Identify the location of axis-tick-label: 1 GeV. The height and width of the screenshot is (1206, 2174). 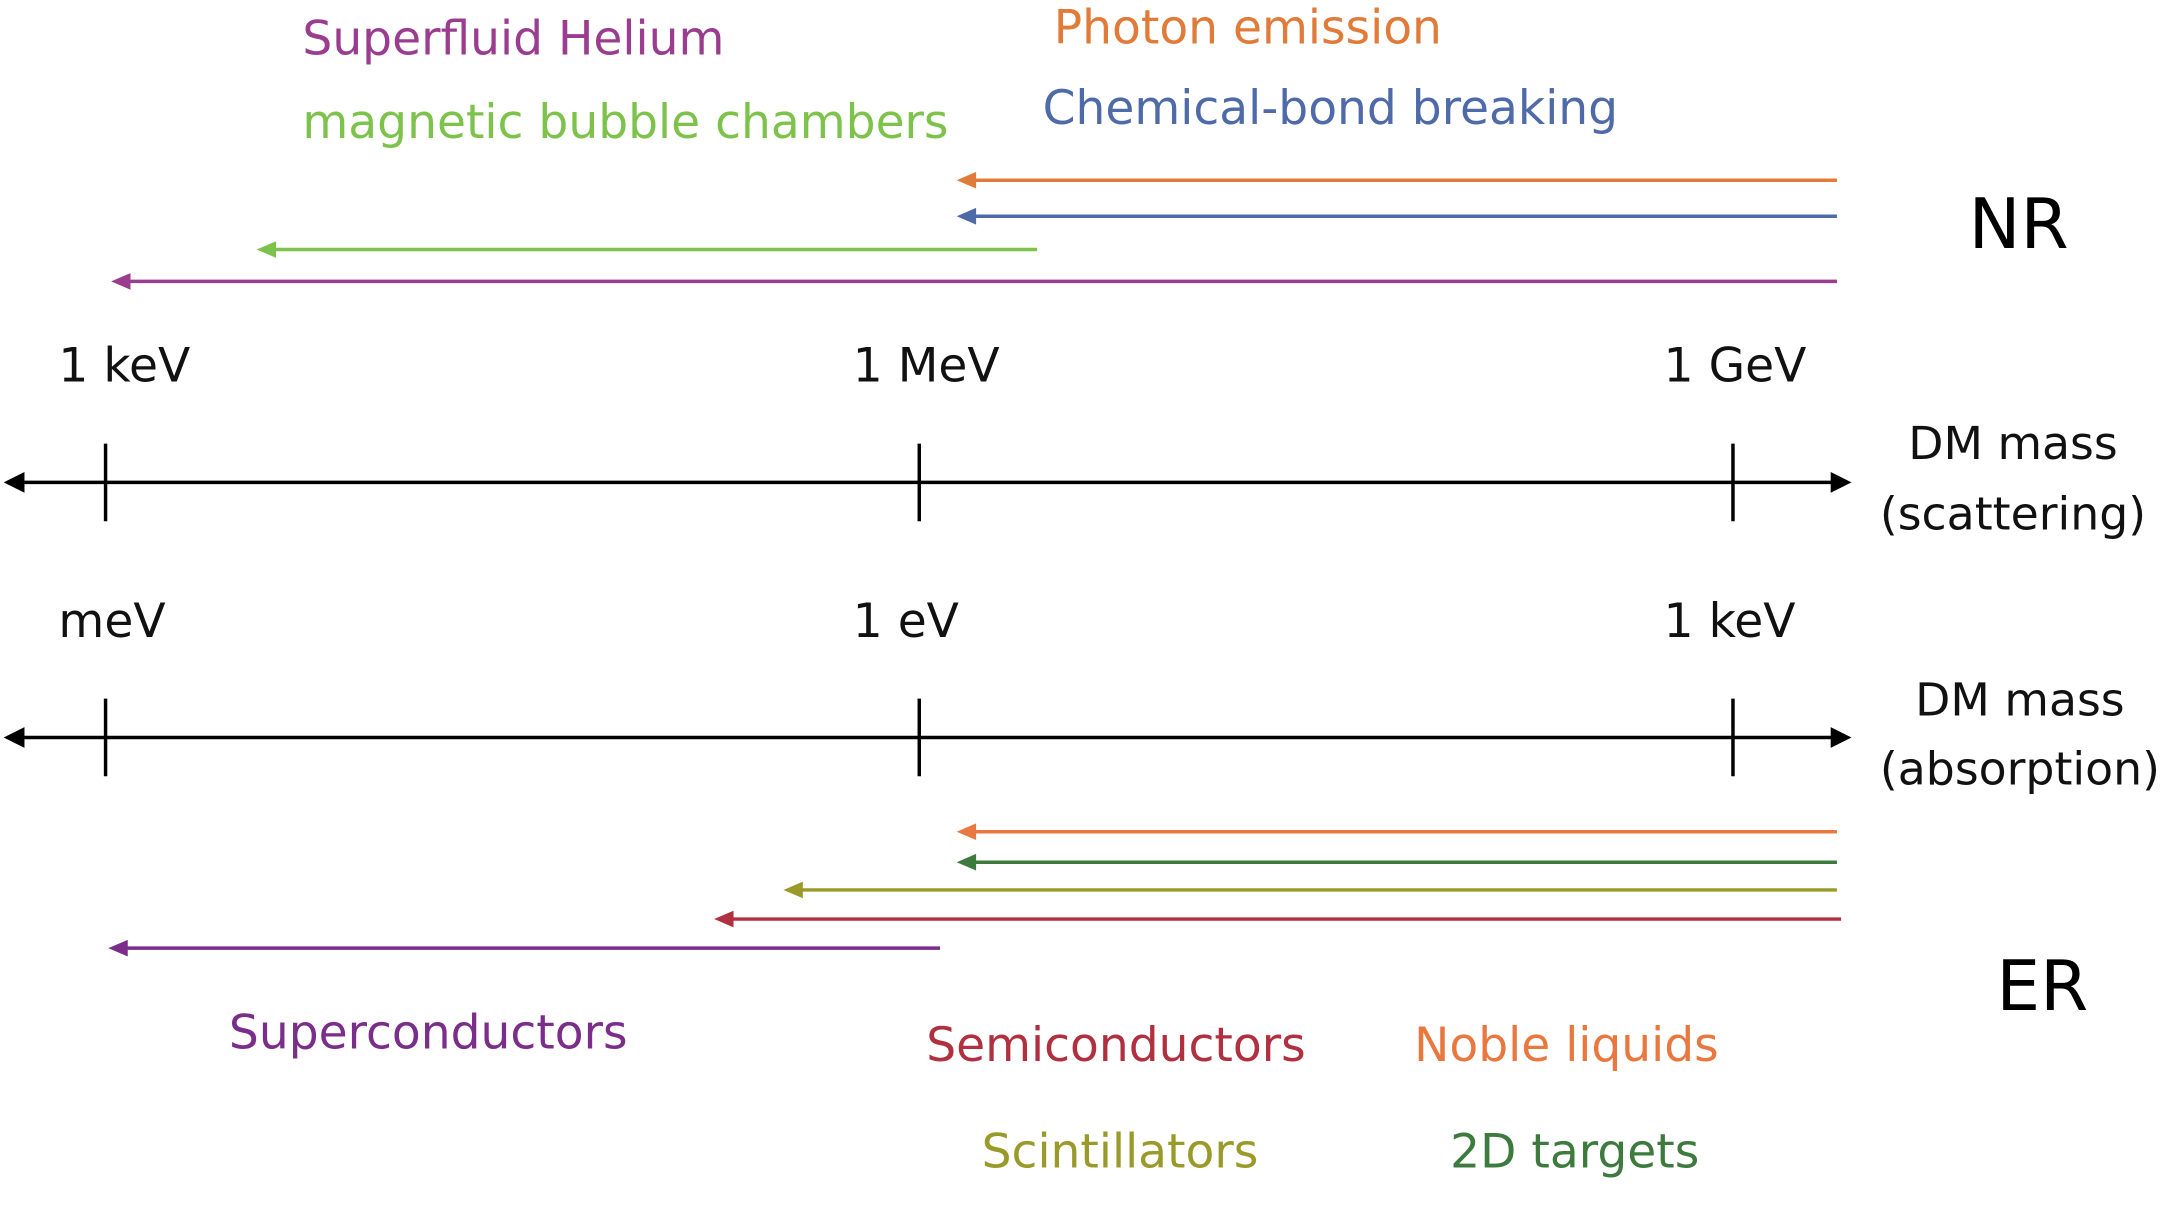
(1735, 366).